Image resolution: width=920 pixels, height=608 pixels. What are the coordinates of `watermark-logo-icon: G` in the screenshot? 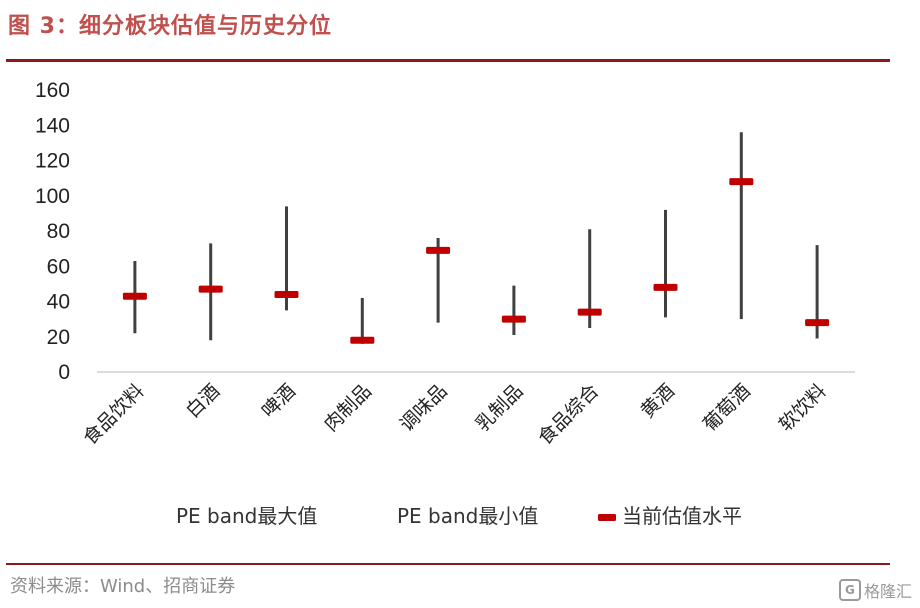 It's located at (849, 590).